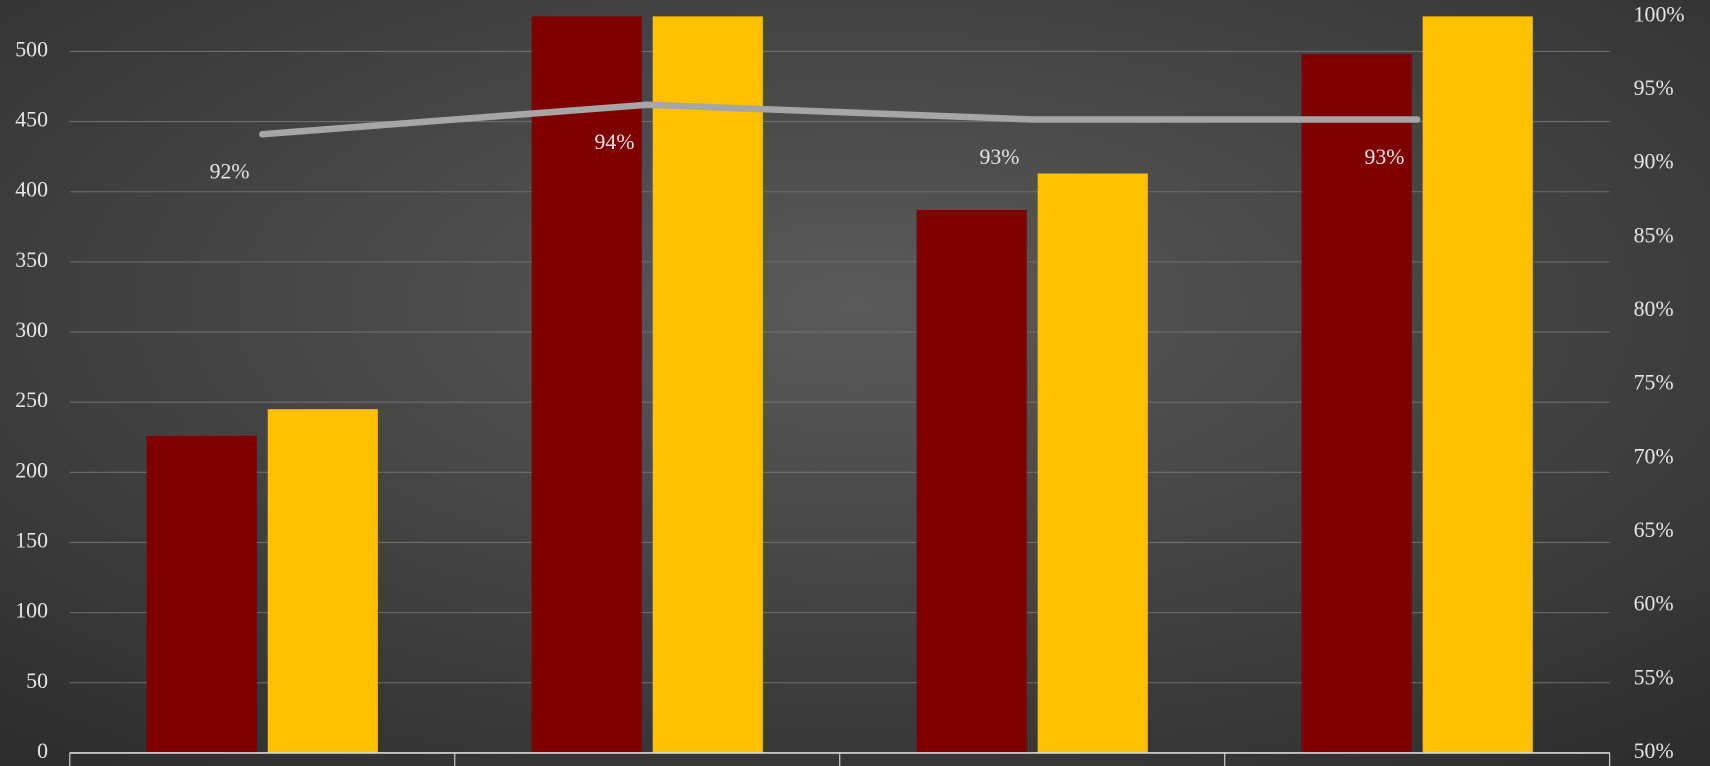 This screenshot has height=766, width=1710. I want to click on line, so click(840, 119).